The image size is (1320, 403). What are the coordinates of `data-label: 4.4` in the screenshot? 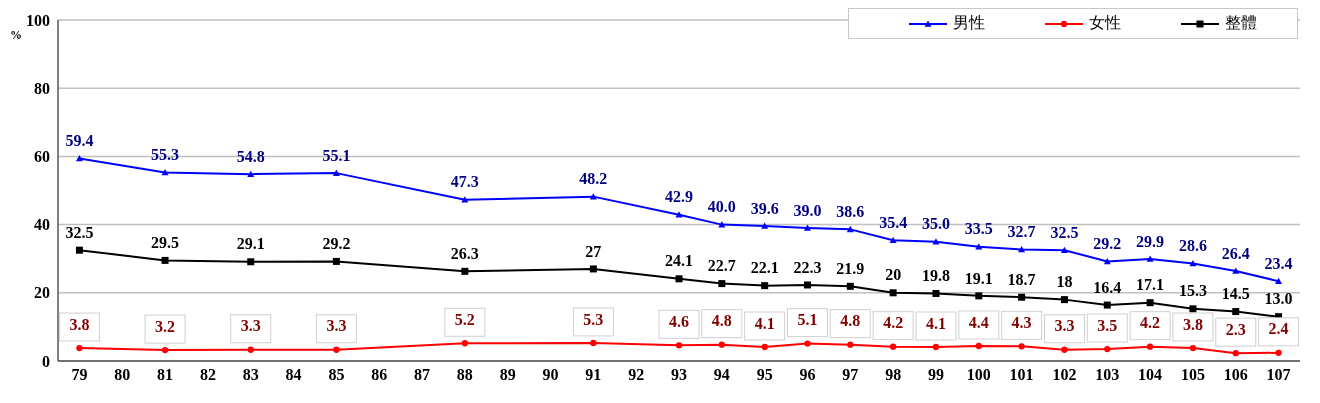 It's located at (978, 322).